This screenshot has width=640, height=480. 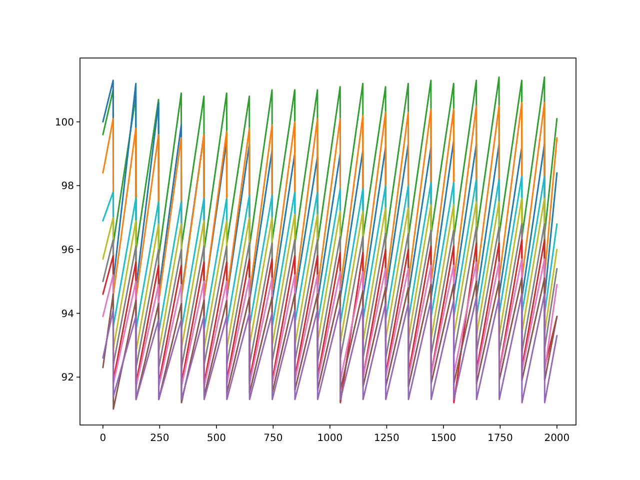 What do you see at coordinates (443, 438) in the screenshot?
I see `x-tick-label: 1500` at bounding box center [443, 438].